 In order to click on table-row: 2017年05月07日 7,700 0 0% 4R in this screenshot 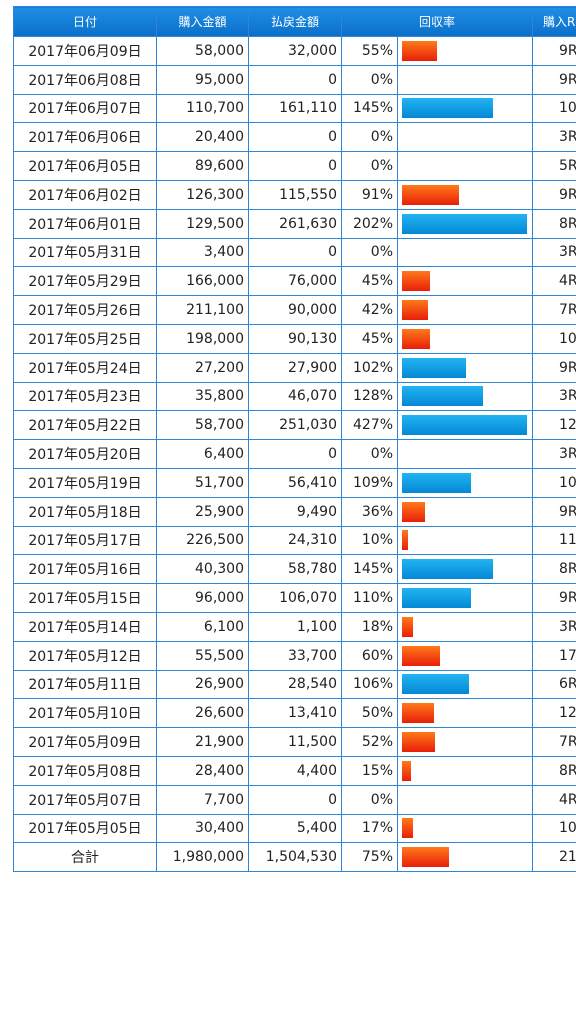, I will do `click(294, 799)`.